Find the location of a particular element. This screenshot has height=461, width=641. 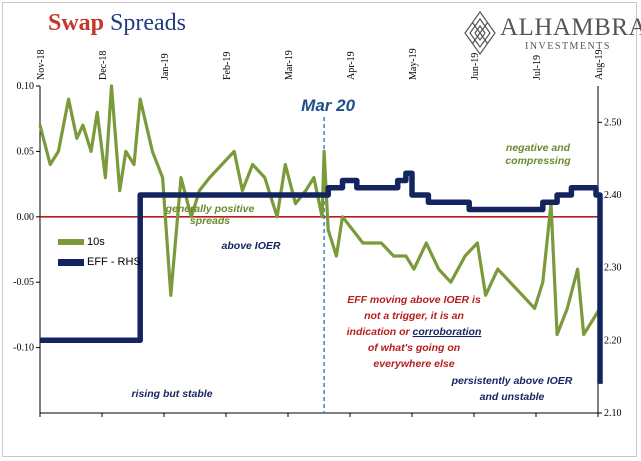

left-tick-label: 0.00 is located at coordinates (26, 217).